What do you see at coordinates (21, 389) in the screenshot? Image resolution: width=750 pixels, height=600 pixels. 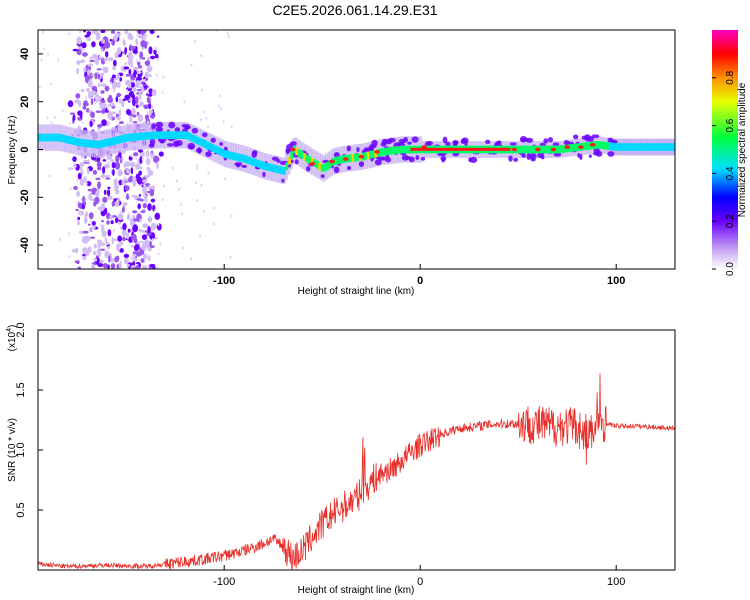 I see `snr-ytick-label: 1.5` at bounding box center [21, 389].